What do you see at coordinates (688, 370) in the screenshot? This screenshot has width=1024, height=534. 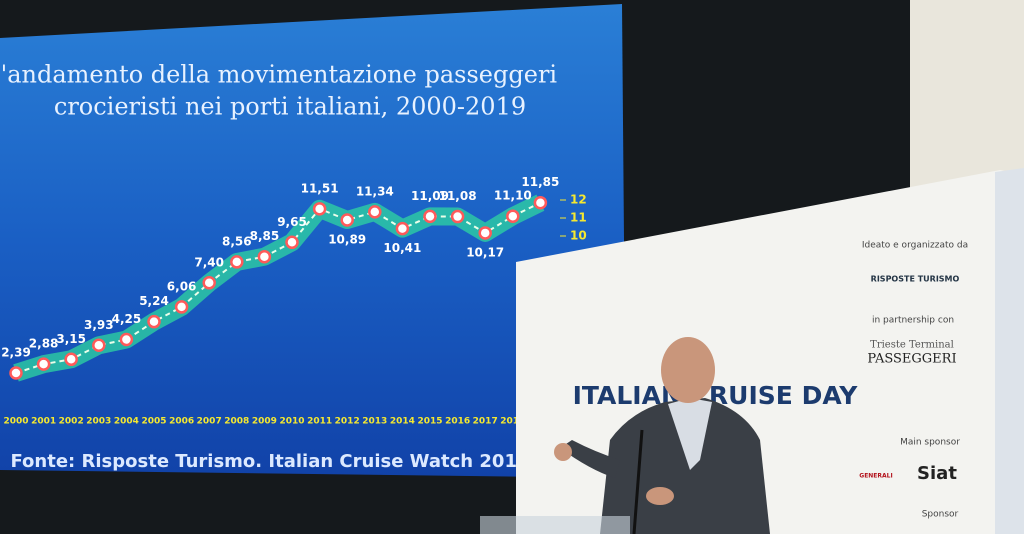 I see `speaker-head` at bounding box center [688, 370].